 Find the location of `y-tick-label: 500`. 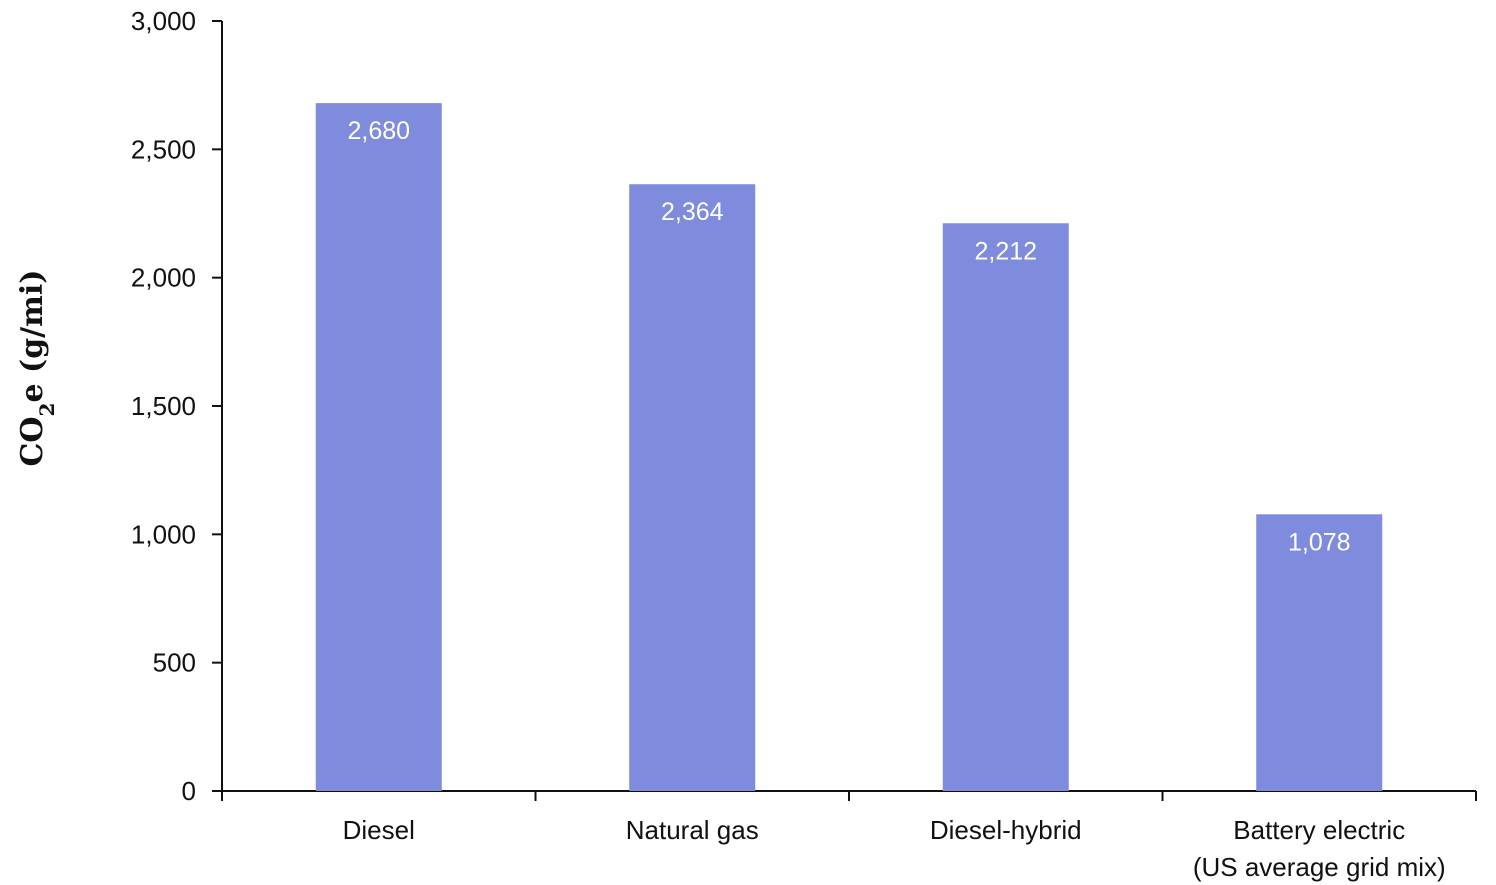

y-tick-label: 500 is located at coordinates (174, 663).